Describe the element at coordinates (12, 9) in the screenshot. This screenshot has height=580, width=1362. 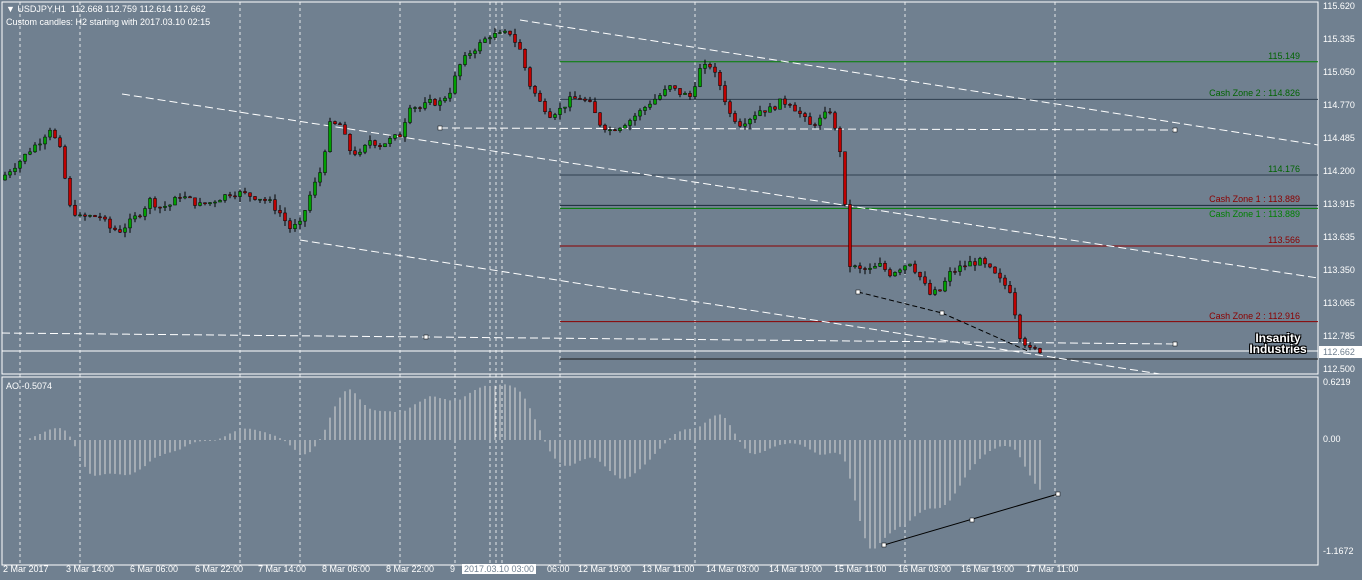
I see `triangle-down-icon: ▼` at that location.